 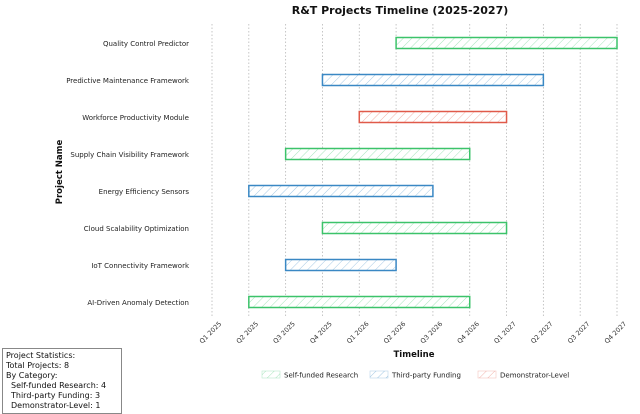 What do you see at coordinates (357, 332) in the screenshot?
I see `x-tick-label: Q1 2026` at bounding box center [357, 332].